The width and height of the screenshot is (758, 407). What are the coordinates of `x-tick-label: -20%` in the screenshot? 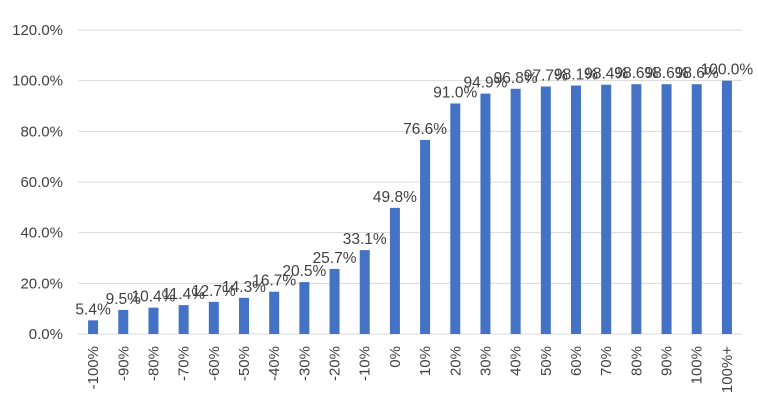 It's located at (335, 363).